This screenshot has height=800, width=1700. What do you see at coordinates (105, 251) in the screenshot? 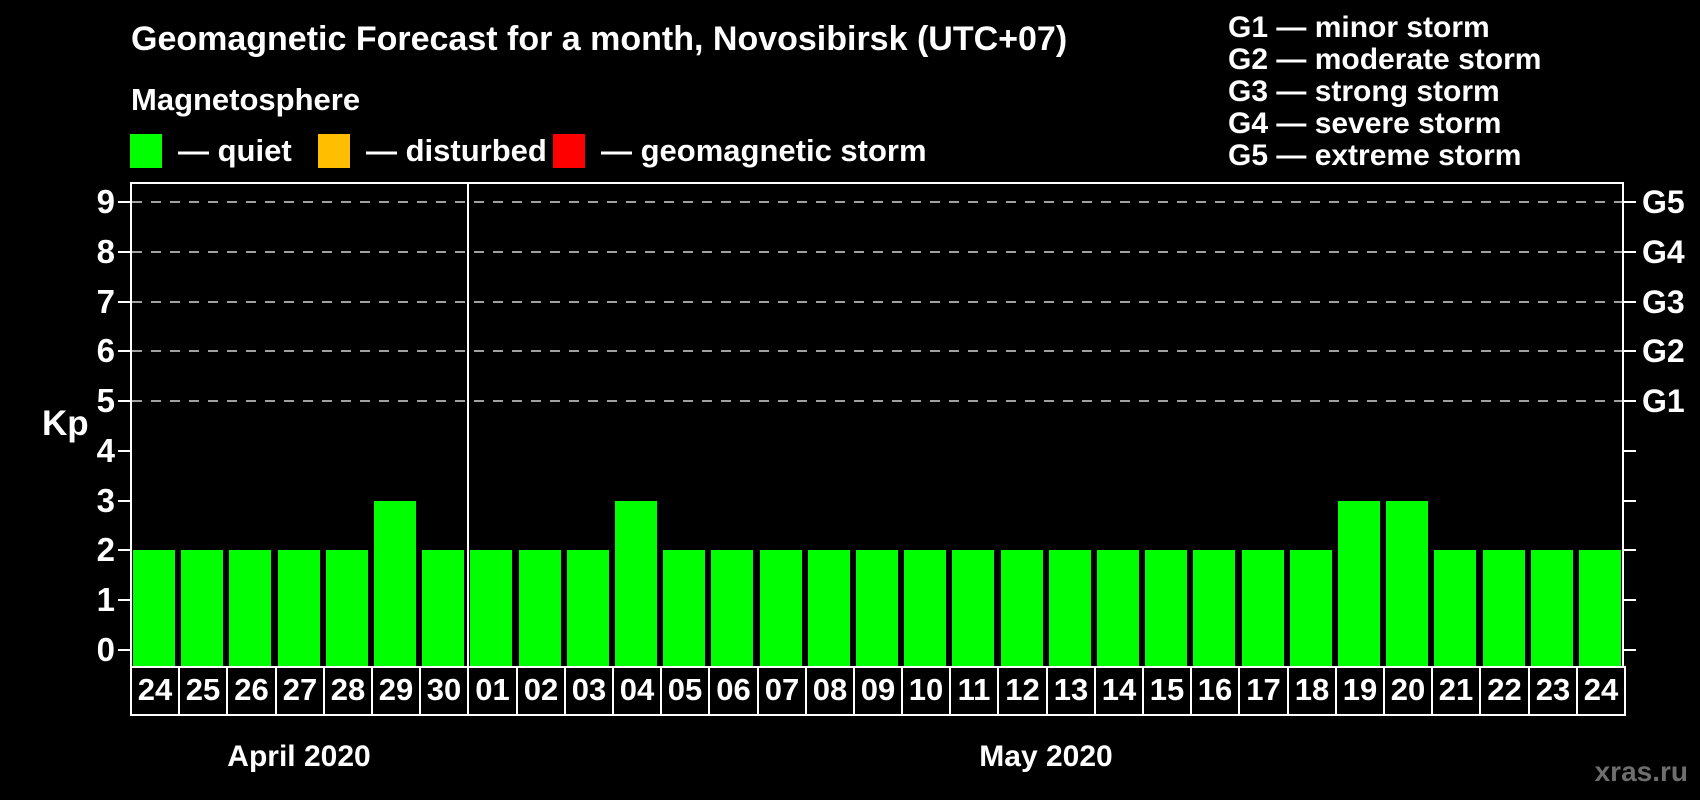
I see `y-tick-label: 8` at bounding box center [105, 251].